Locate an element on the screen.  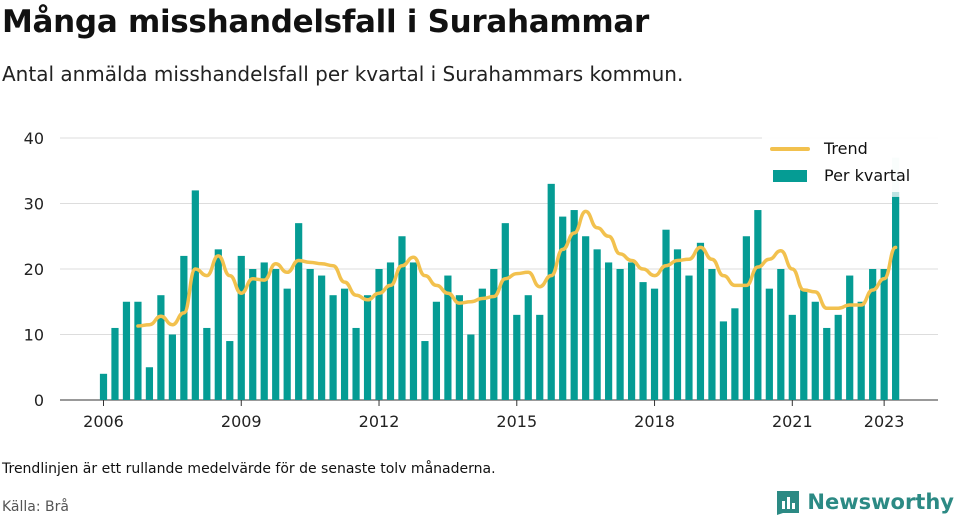
legend-item-per-kvartal: Per kvartal is located at coordinates (840, 175).